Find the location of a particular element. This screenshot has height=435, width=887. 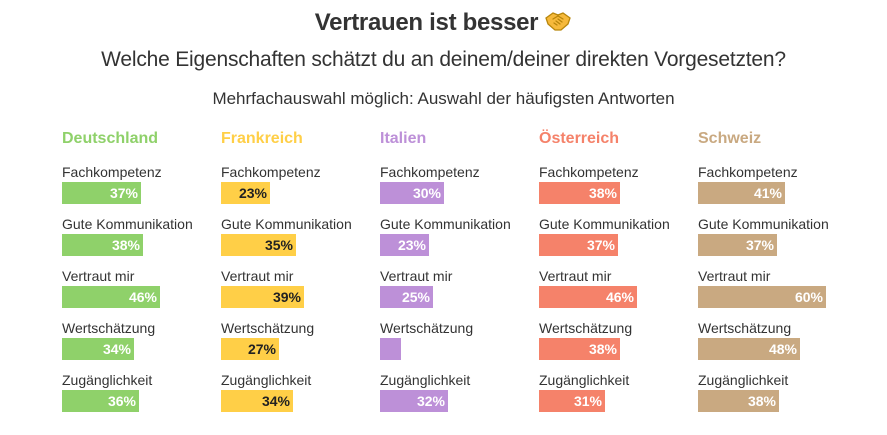

bar-row: Fachkompetenz 30% is located at coordinates (465, 189).